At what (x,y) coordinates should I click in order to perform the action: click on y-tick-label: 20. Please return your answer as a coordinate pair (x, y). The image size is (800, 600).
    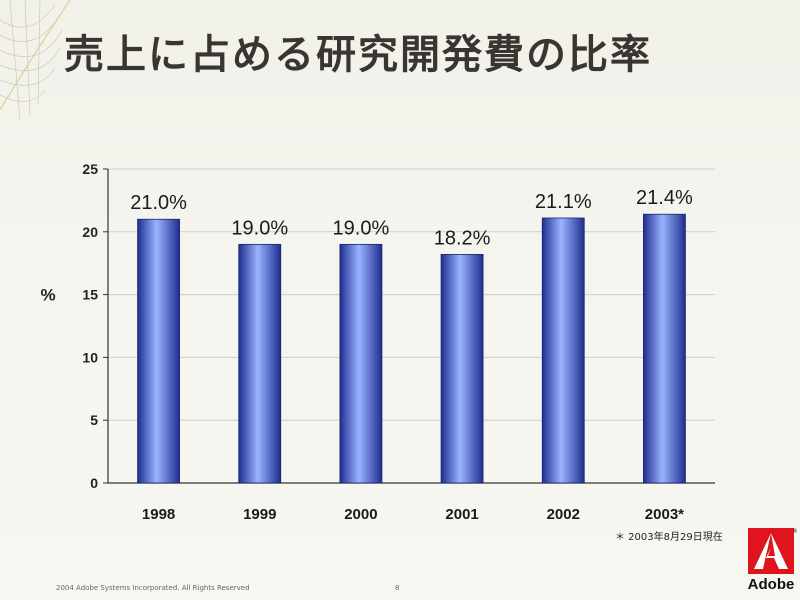
    Looking at the image, I should click on (90, 232).